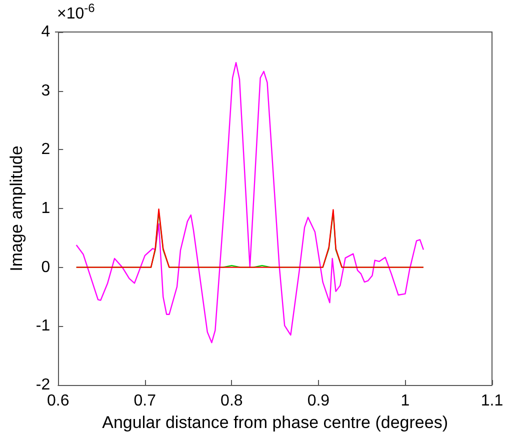 Image resolution: width=507 pixels, height=446 pixels. What do you see at coordinates (275, 422) in the screenshot?
I see `x-axis-title: Angular distance from phase centre (degrees)` at bounding box center [275, 422].